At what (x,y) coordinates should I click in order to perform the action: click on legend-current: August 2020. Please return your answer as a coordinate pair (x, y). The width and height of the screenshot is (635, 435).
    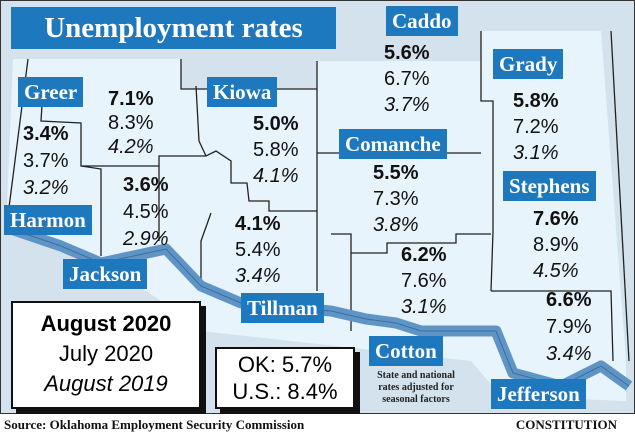
    Looking at the image, I should click on (106, 323).